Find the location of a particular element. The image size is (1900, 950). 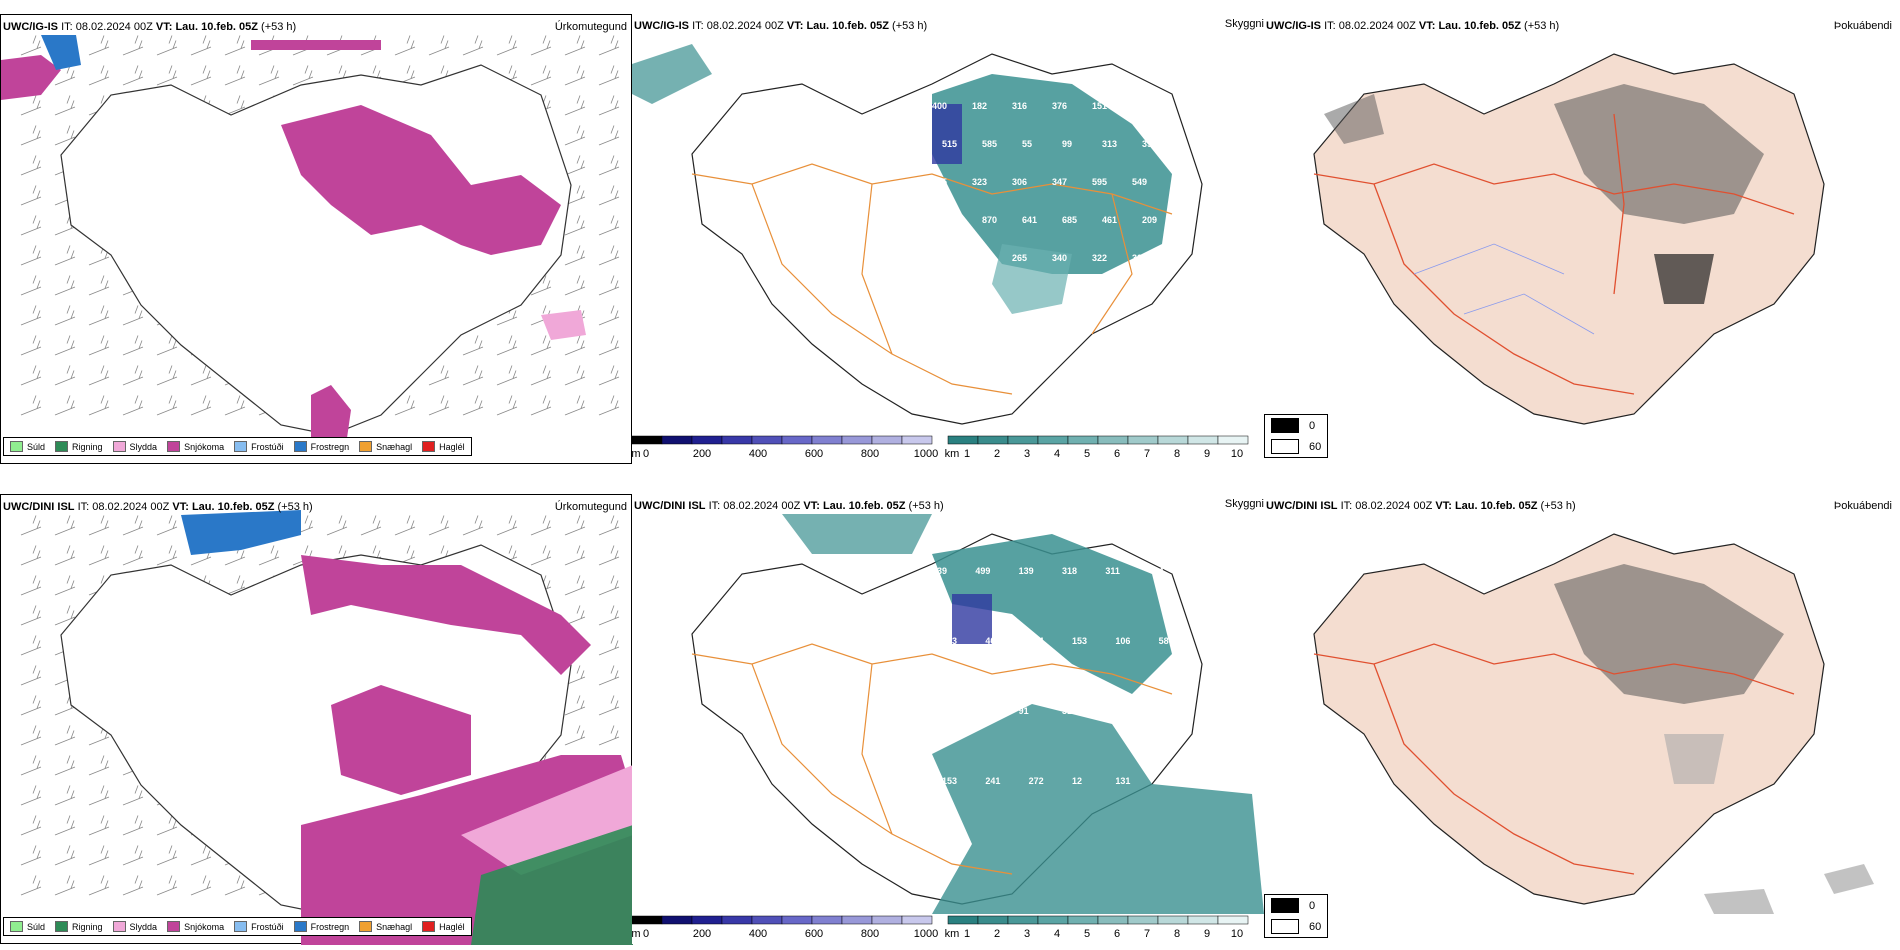

cloud-base-label: 106 is located at coordinates (1122, 641).